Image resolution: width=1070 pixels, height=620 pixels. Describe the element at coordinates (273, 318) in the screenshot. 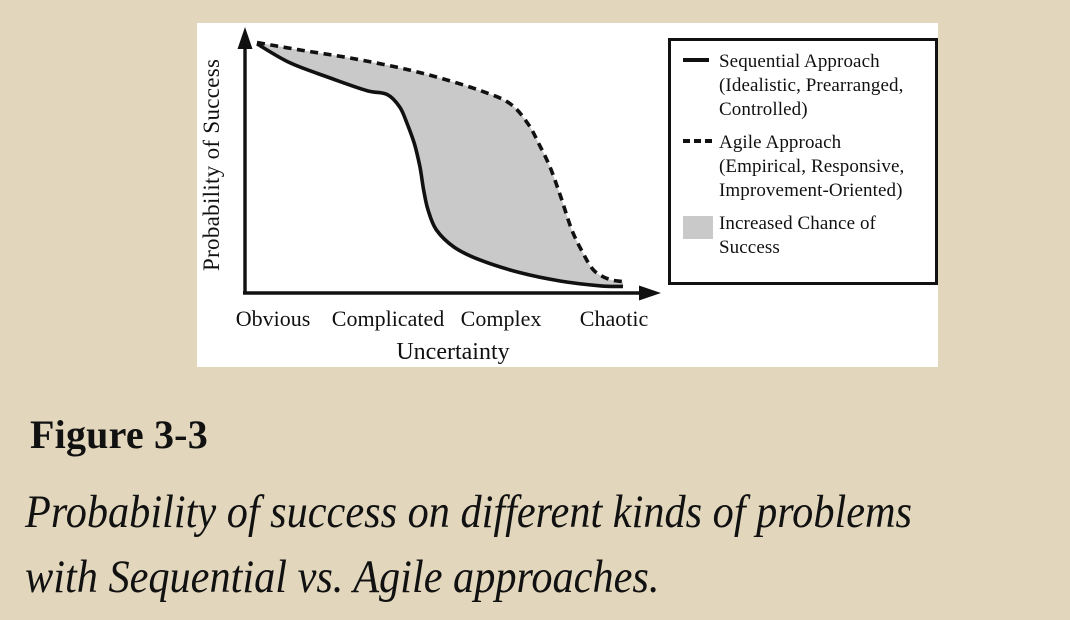

I see `x-tick-obvious: Obvious` at that location.